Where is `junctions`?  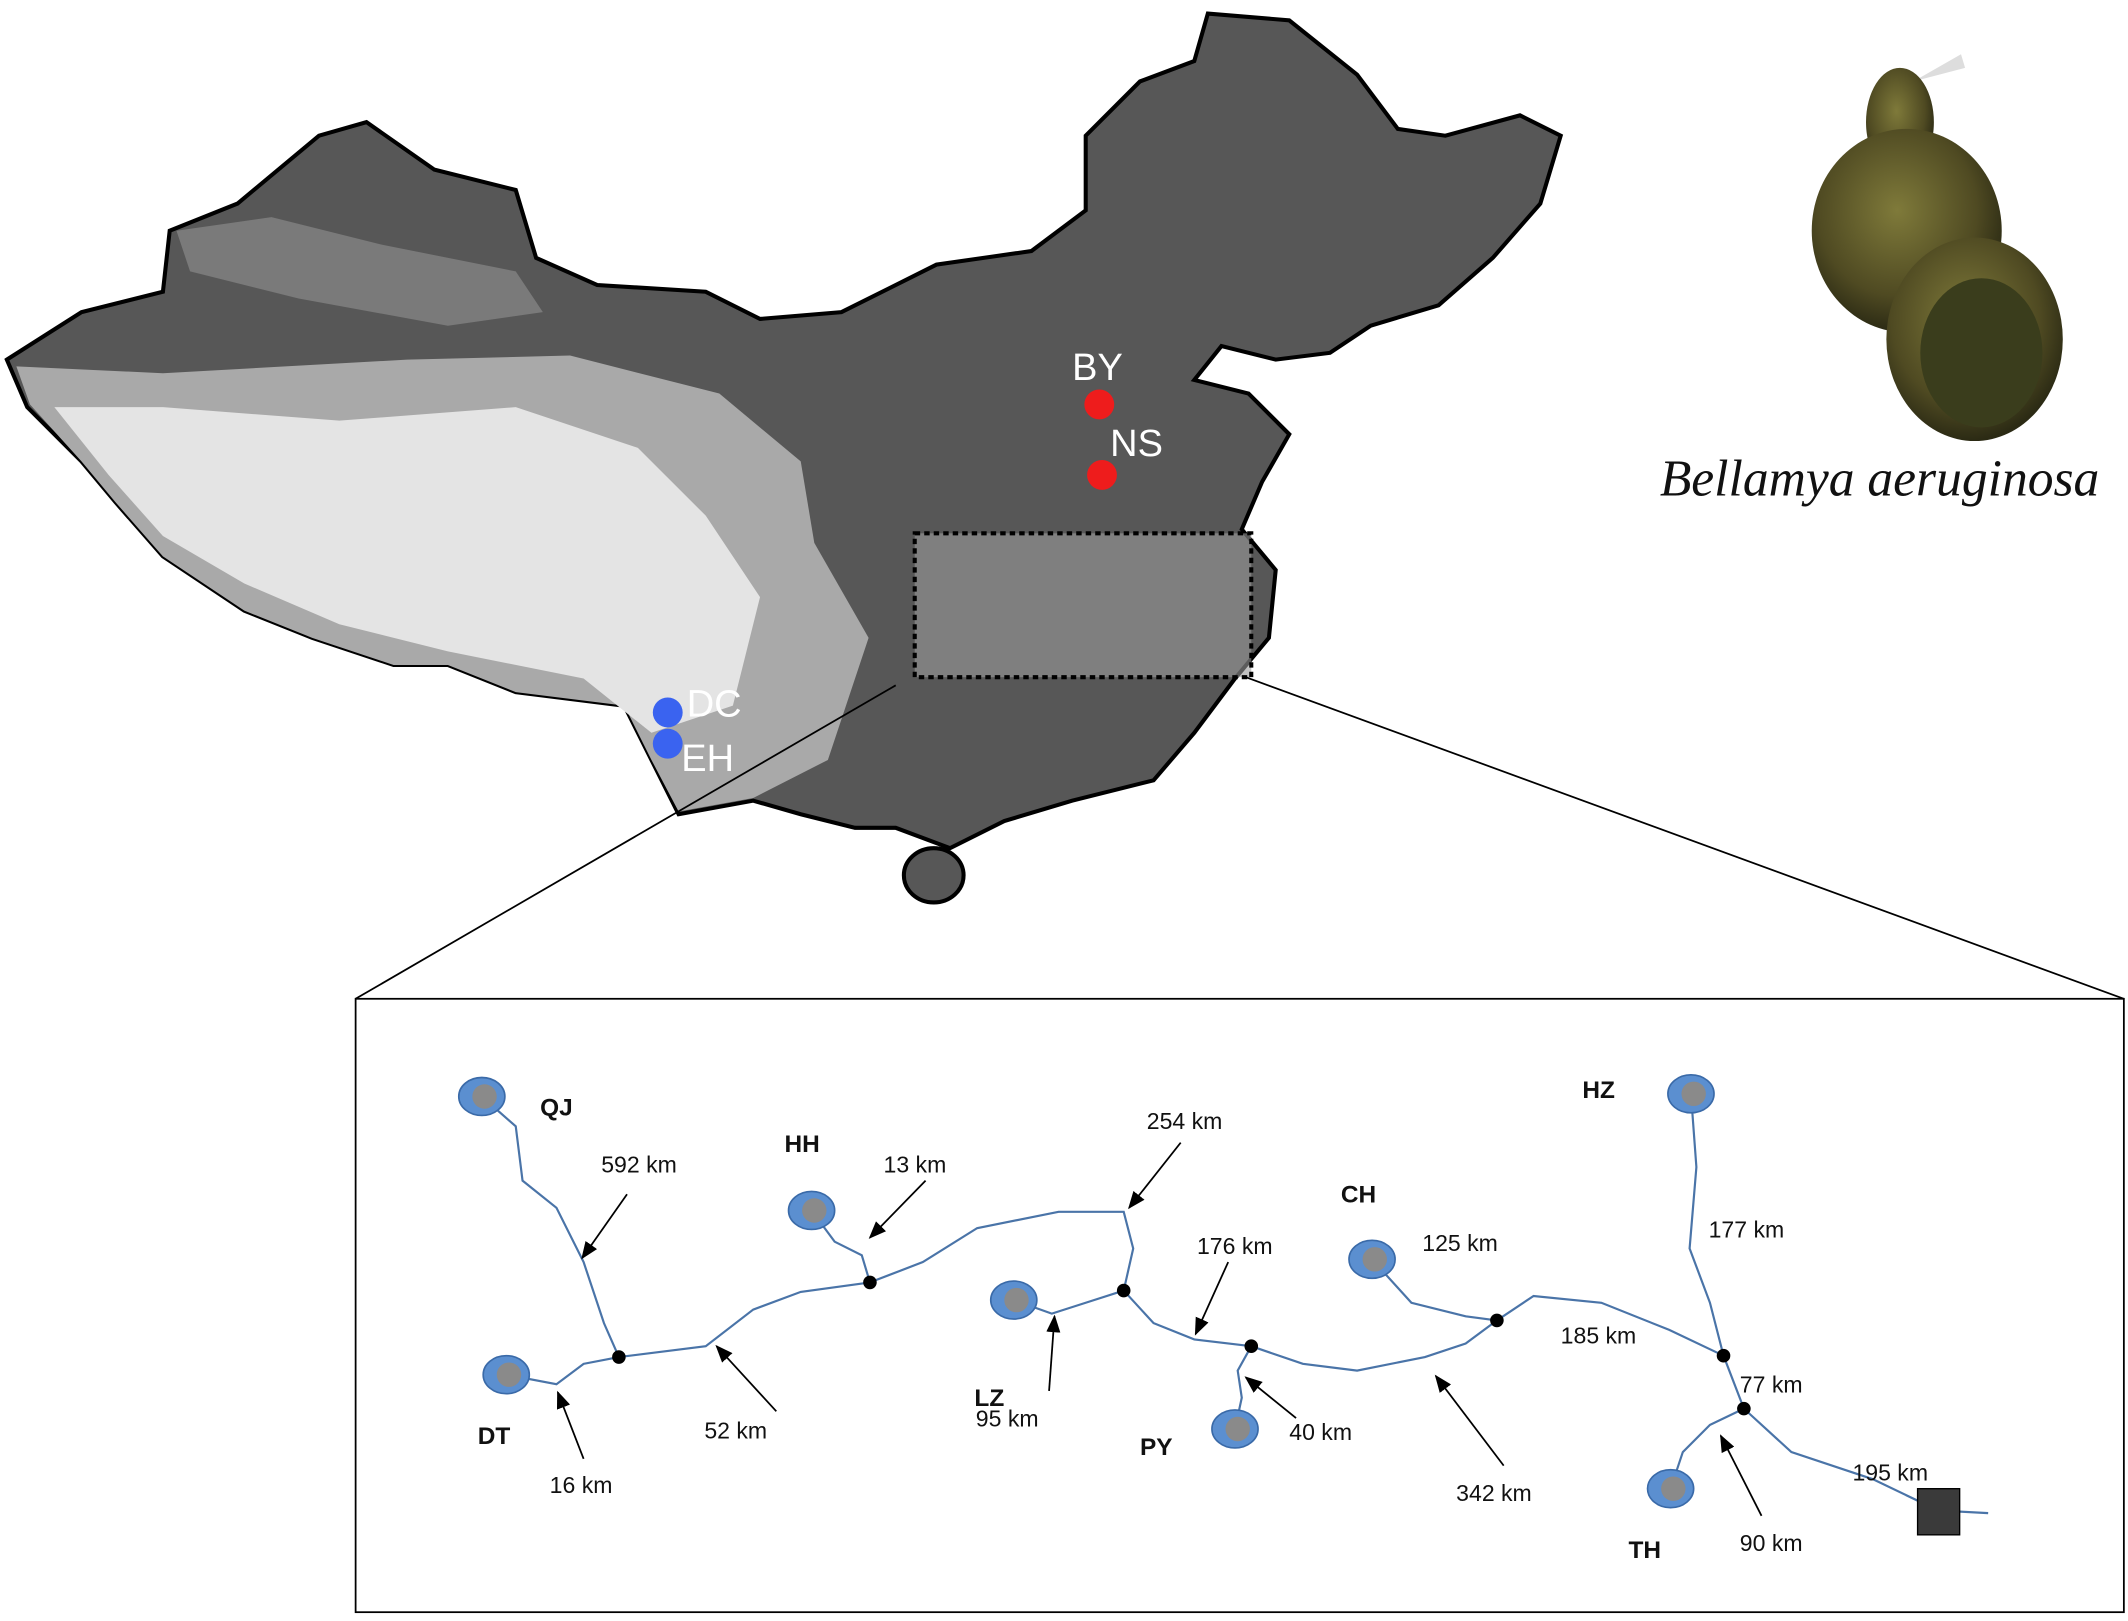 junctions is located at coordinates (1286, 1405).